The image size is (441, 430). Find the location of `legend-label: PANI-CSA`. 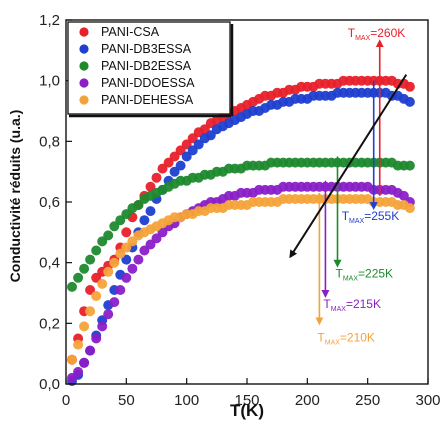

legend-label: PANI-CSA is located at coordinates (130, 32).